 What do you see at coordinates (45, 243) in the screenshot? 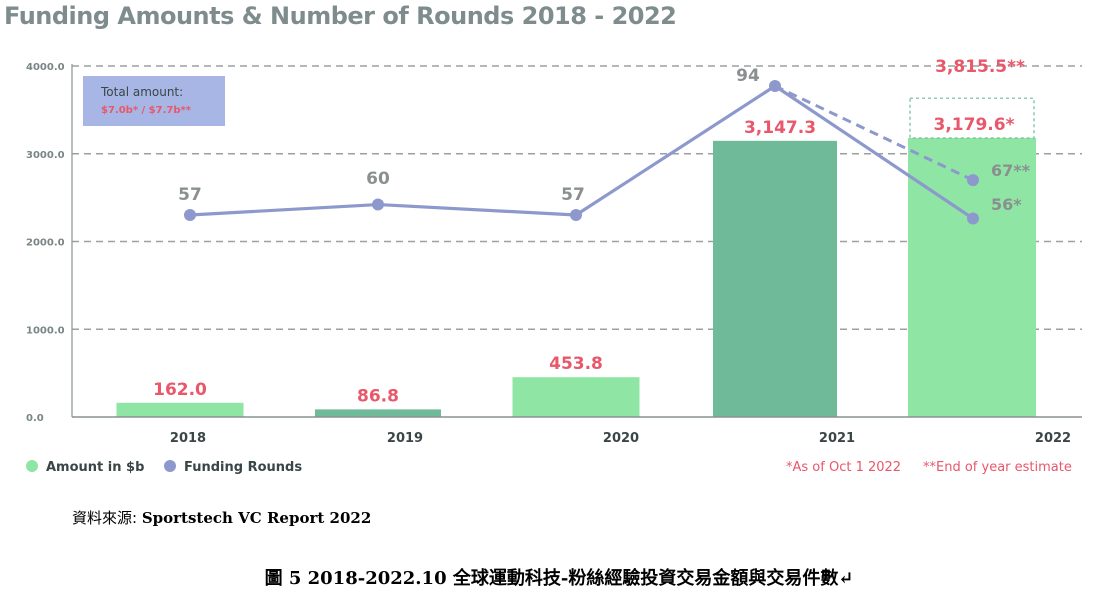
I see `y-tick-label: 2000.0` at bounding box center [45, 243].